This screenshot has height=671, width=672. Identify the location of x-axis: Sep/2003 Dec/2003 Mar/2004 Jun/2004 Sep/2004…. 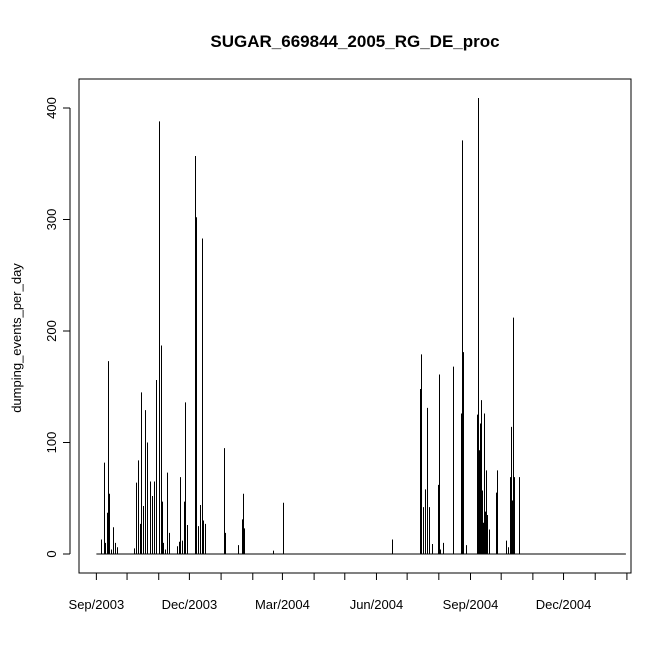
(348, 592).